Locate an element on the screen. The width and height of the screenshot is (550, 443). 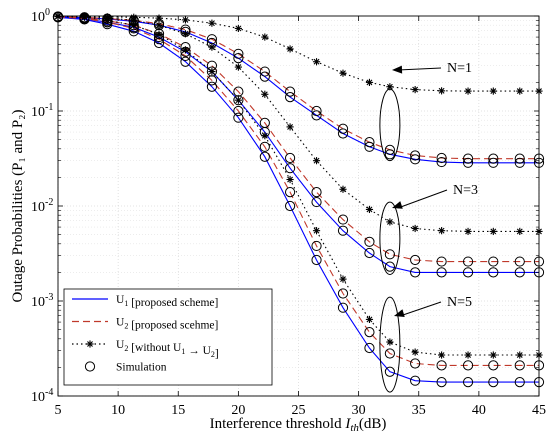
annotation-arrow-head is located at coordinates (399, 313).